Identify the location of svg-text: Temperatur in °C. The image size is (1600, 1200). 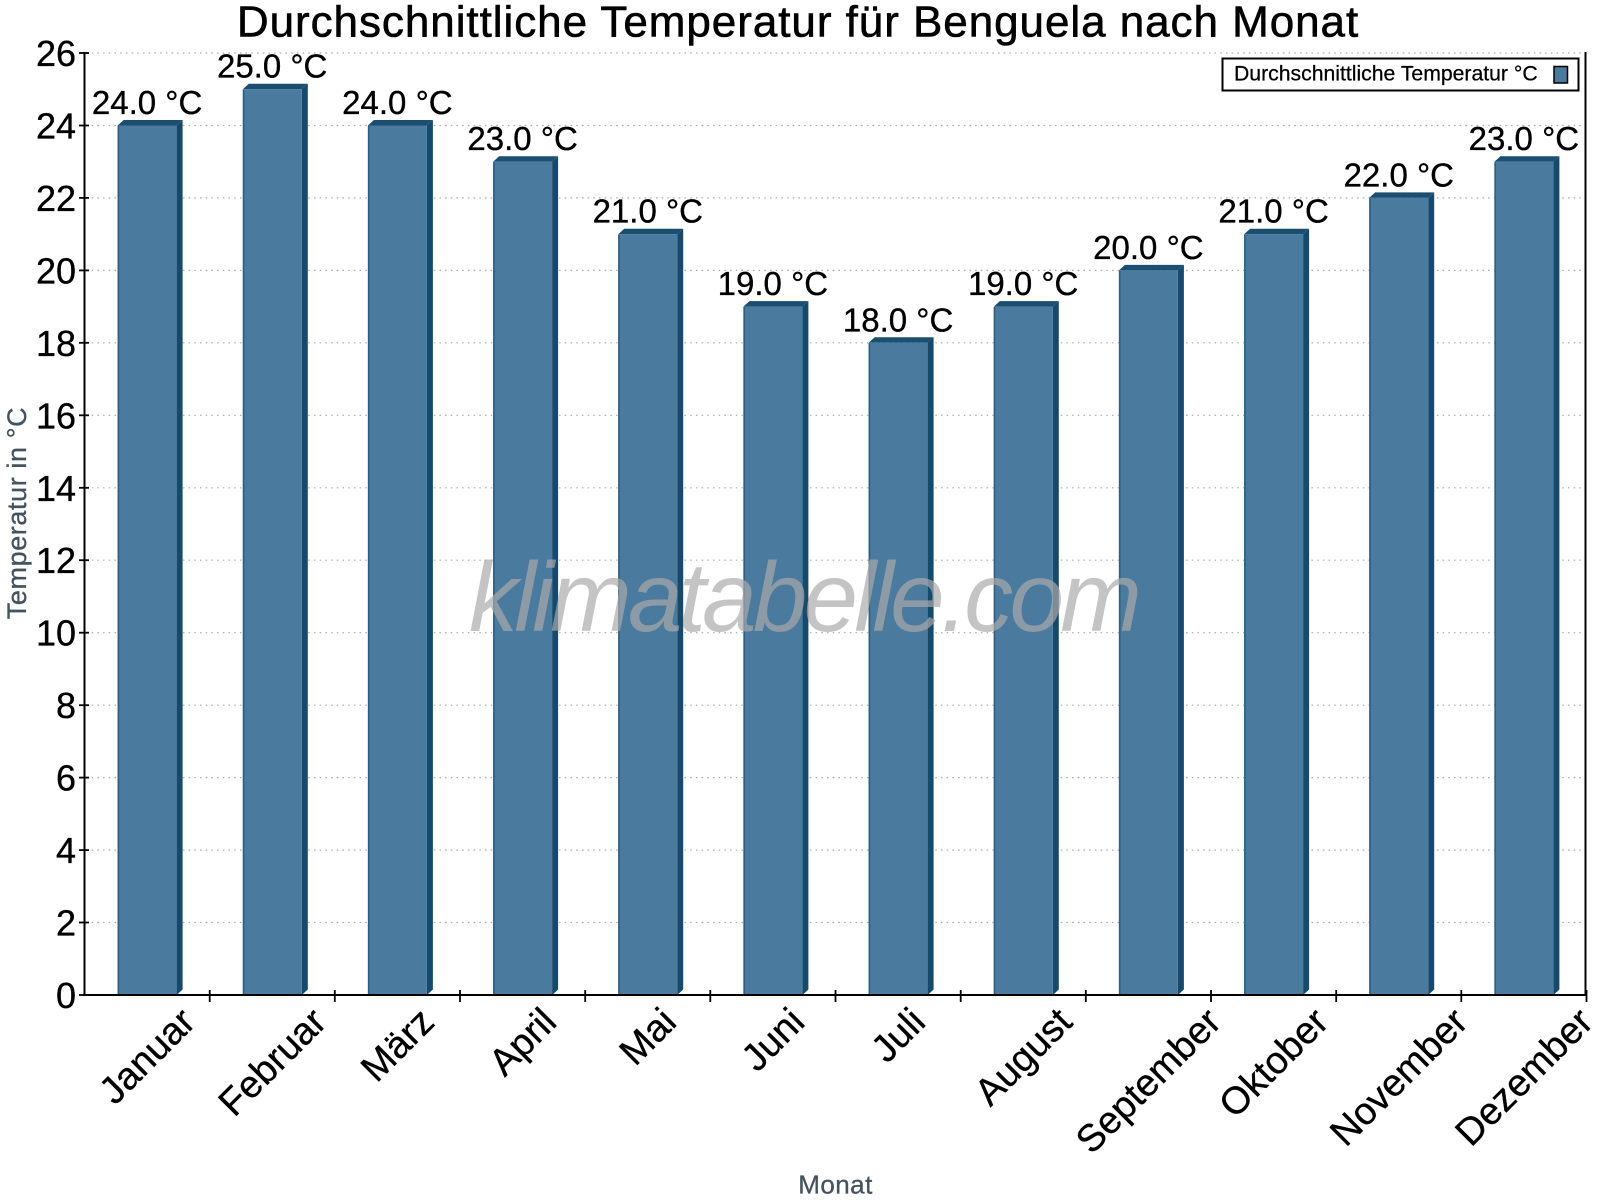
(17, 513).